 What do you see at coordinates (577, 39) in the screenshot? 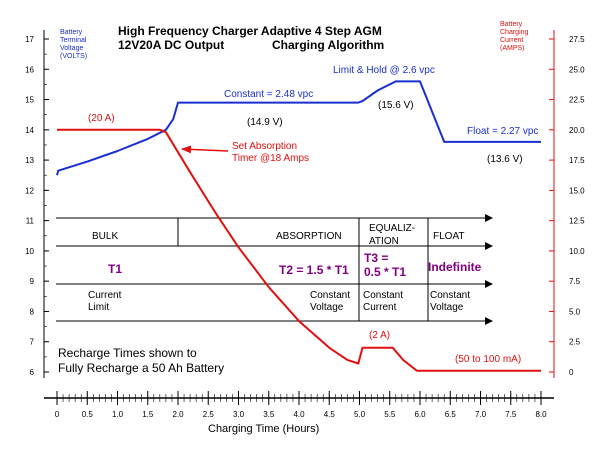
I see `y-right-tick-label: 27.5` at bounding box center [577, 39].